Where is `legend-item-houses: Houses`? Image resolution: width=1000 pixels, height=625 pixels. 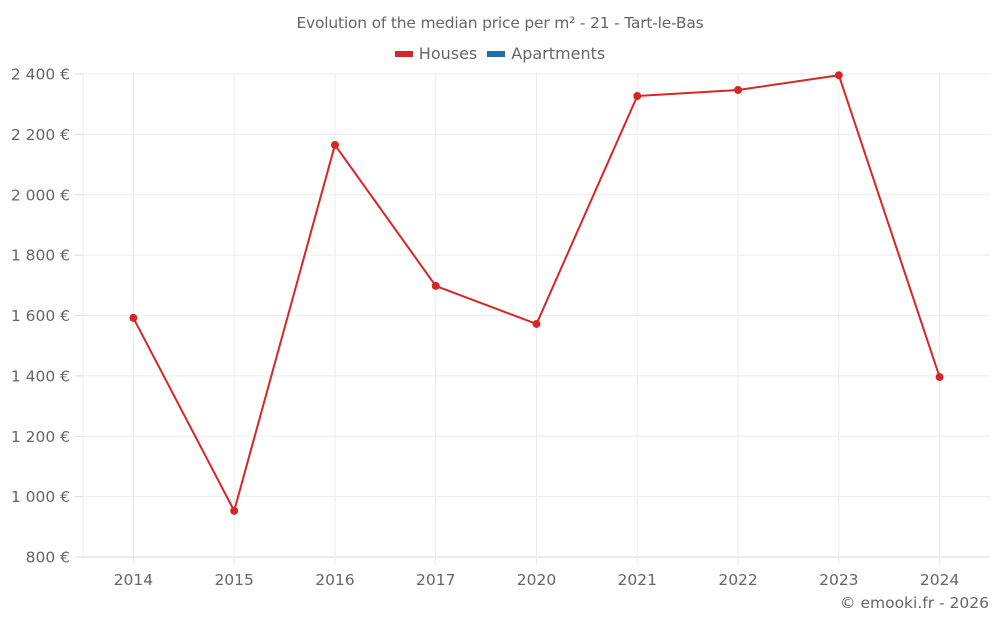
legend-item-houses: Houses is located at coordinates (436, 53).